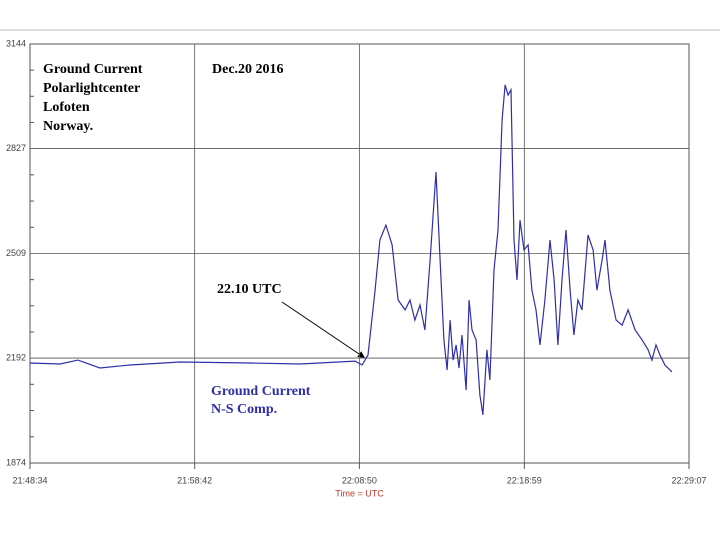  What do you see at coordinates (16, 43) in the screenshot?
I see `y-tick-label: 3144` at bounding box center [16, 43].